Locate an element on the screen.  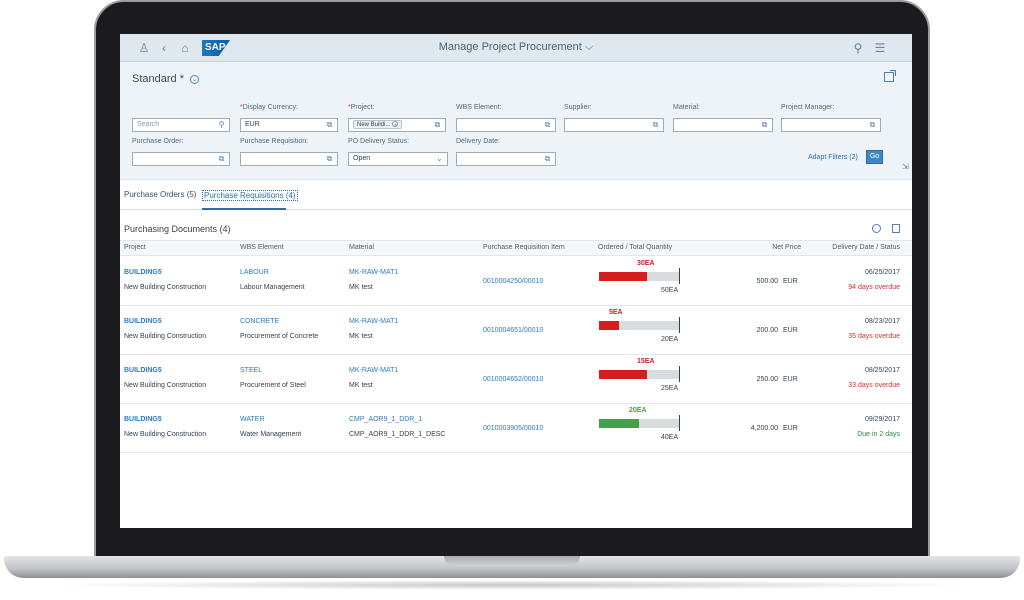
wbs-element-field: ⧉ is located at coordinates (506, 125).